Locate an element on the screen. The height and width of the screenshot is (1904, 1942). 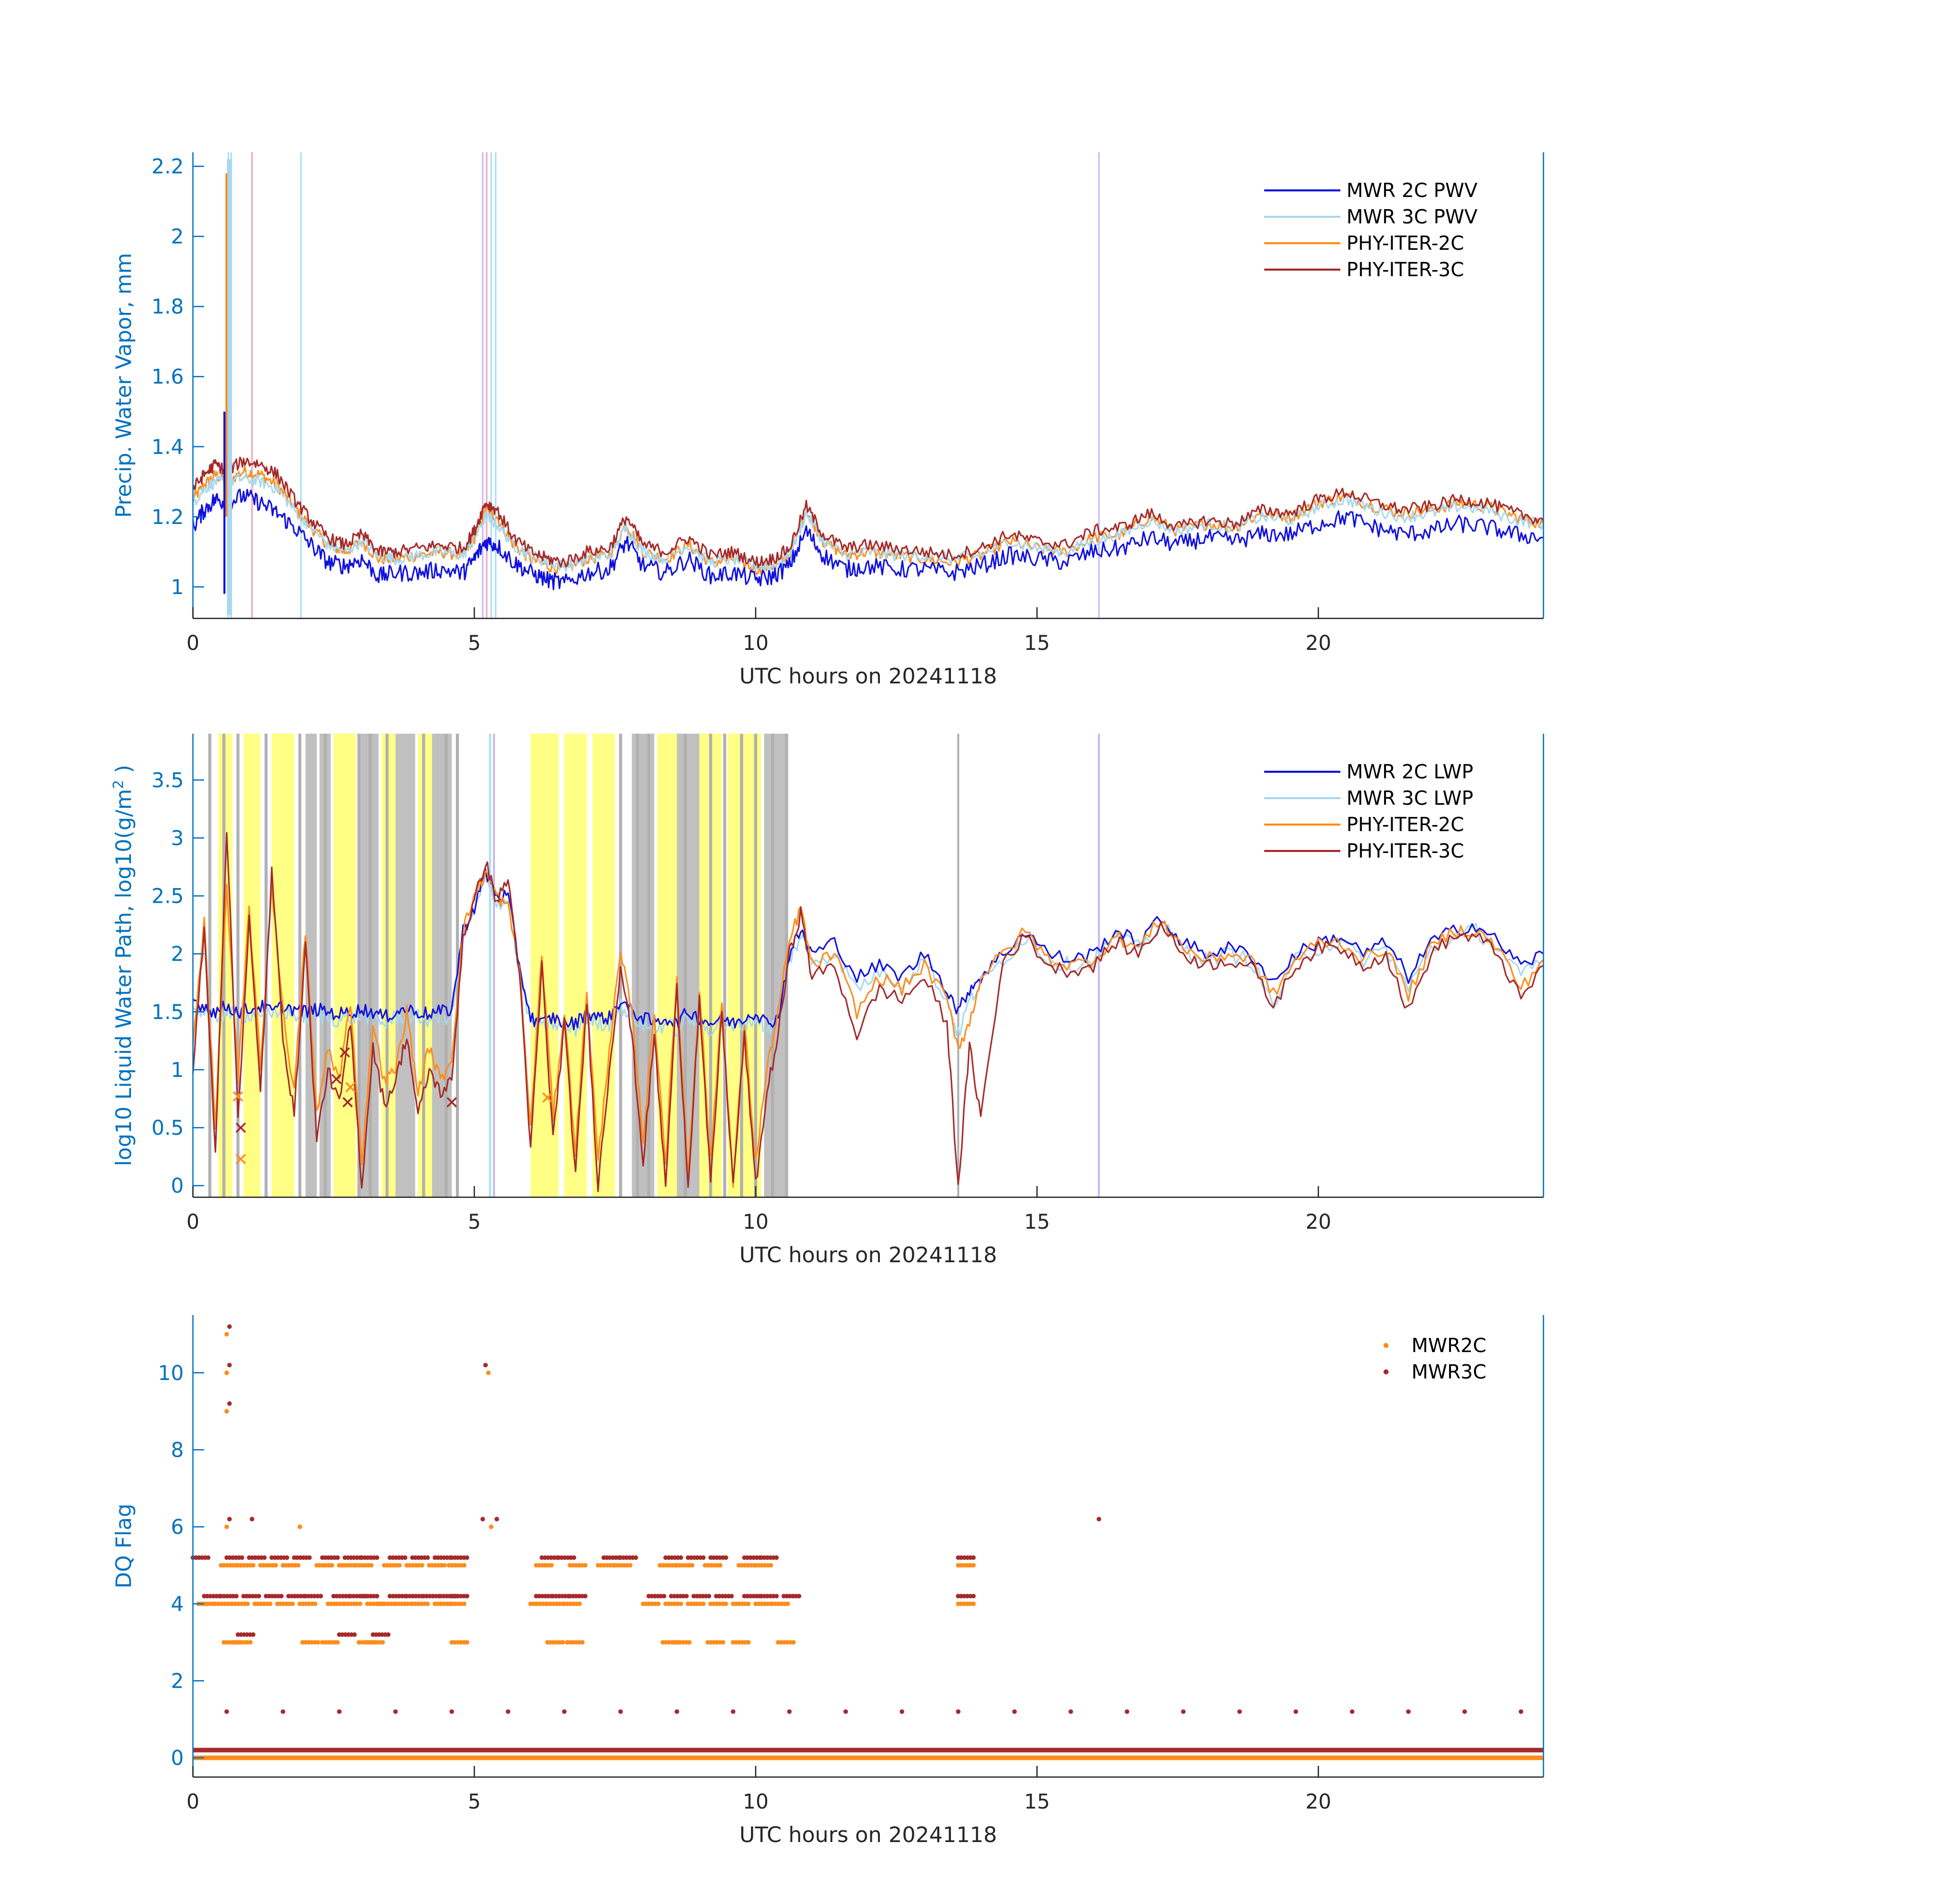
lwp-series-line-mwr-3c-lwp is located at coordinates (868, 954).